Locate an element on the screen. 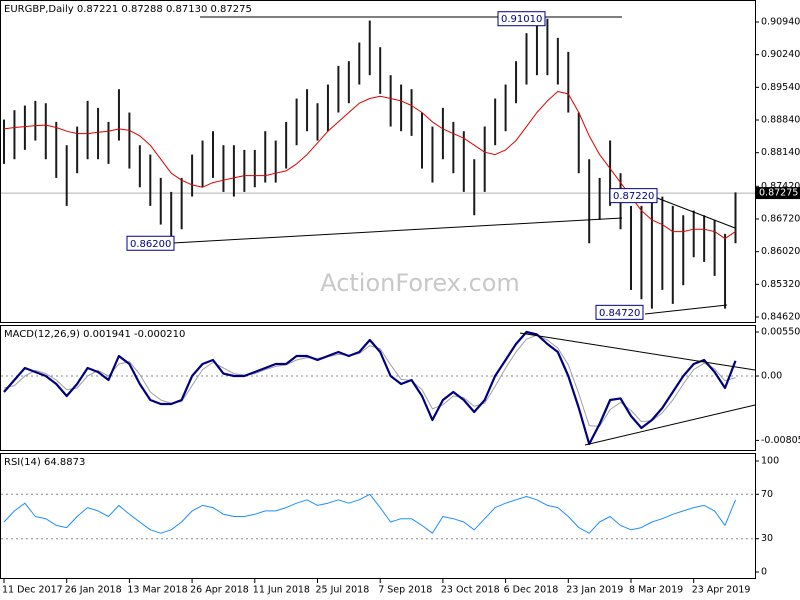 The height and width of the screenshot is (600, 800). y-tick-label: 100 is located at coordinates (770, 460).